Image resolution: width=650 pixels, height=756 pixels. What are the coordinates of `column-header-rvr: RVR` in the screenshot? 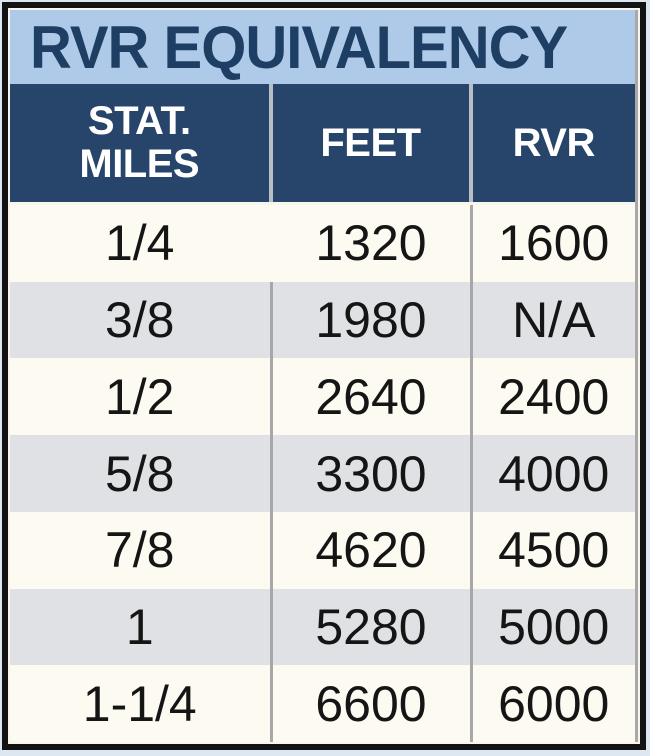 It's located at (554, 142).